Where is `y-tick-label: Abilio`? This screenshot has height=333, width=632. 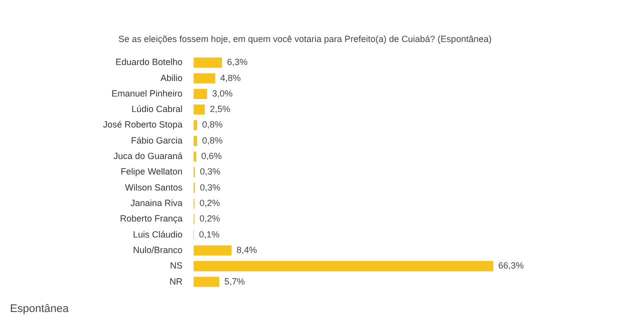
y-tick-label: Abilio is located at coordinates (171, 77).